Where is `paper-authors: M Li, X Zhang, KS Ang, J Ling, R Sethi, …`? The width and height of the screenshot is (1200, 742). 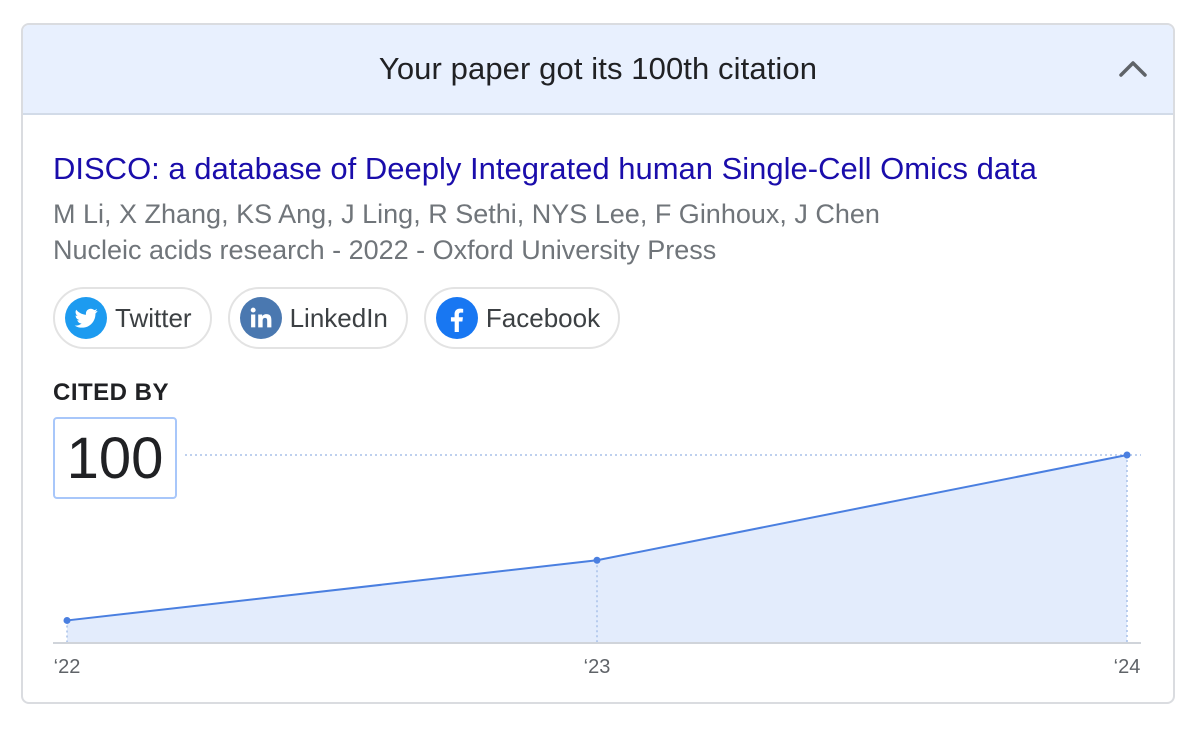
paper-authors: M Li, X Zhang, KS Ang, J Ling, R Sethi, … is located at coordinates (466, 214).